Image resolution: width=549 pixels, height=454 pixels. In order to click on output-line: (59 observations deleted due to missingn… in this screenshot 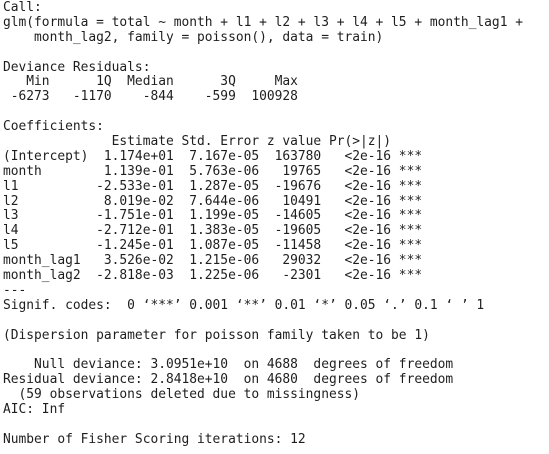, I will do `click(181, 395)`.